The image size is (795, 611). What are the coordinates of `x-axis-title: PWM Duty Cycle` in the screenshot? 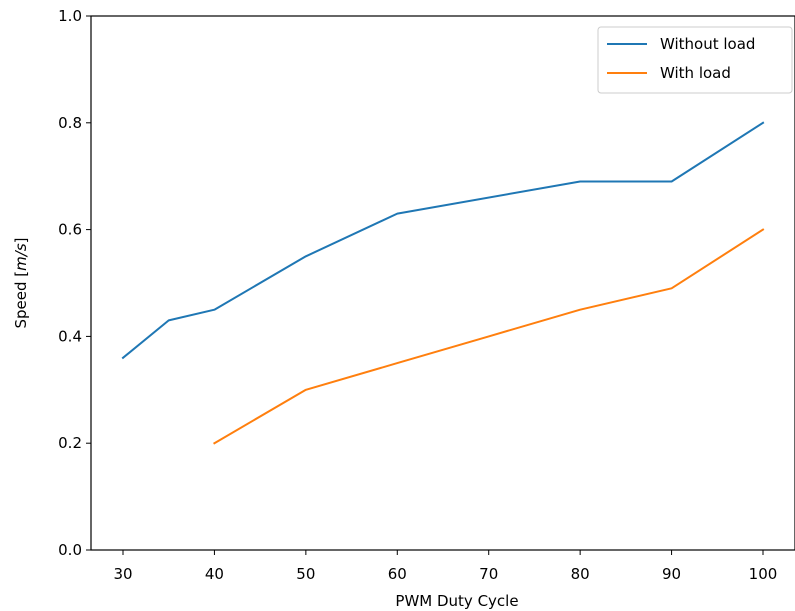 It's located at (456, 601).